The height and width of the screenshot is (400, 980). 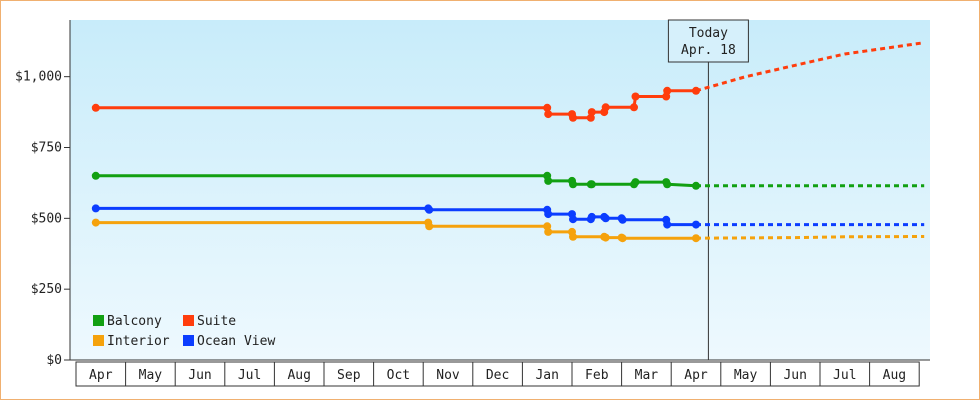 What do you see at coordinates (597, 375) in the screenshot?
I see `x-tick-label: Feb` at bounding box center [597, 375].